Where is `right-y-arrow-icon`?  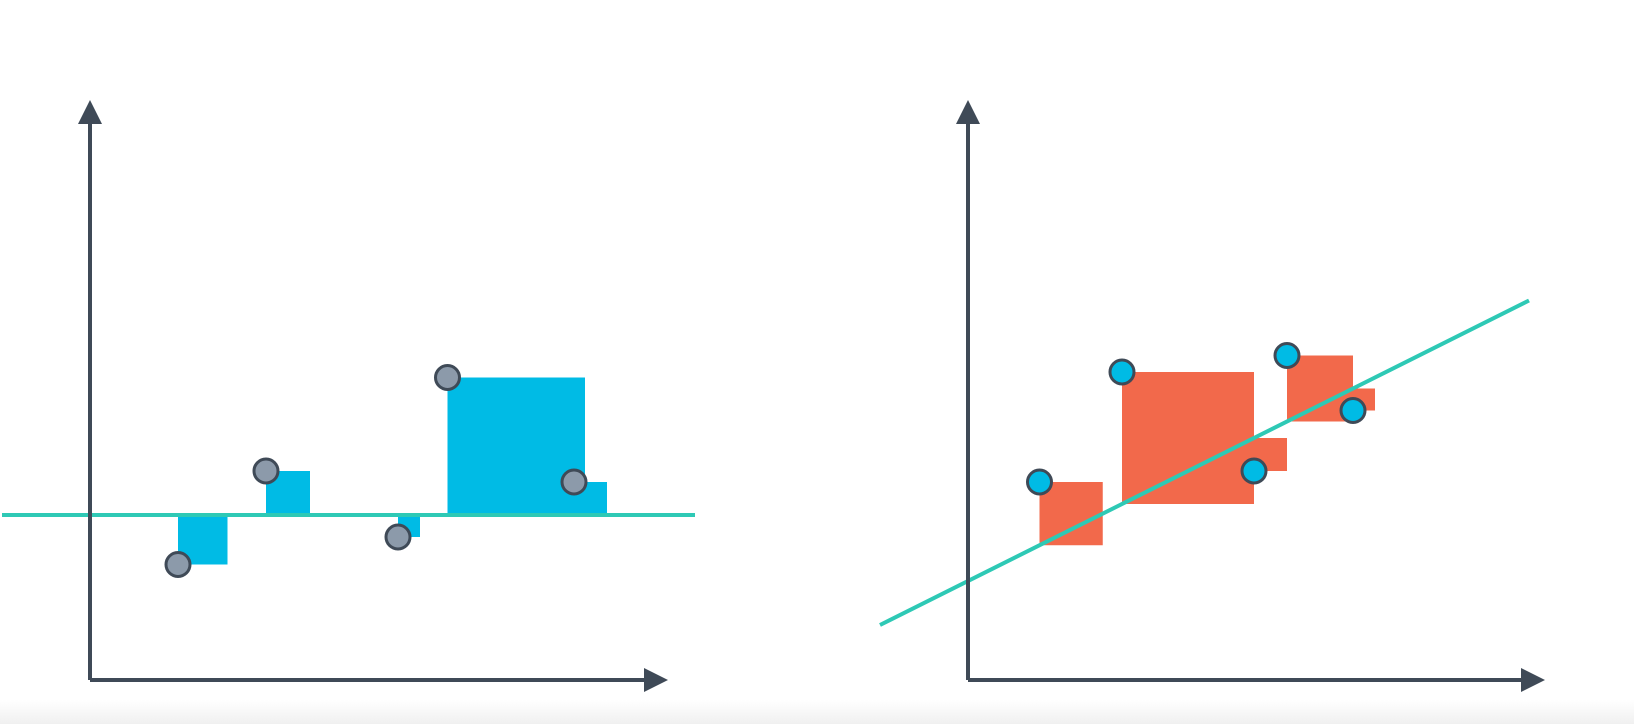 right-y-arrow-icon is located at coordinates (968, 112).